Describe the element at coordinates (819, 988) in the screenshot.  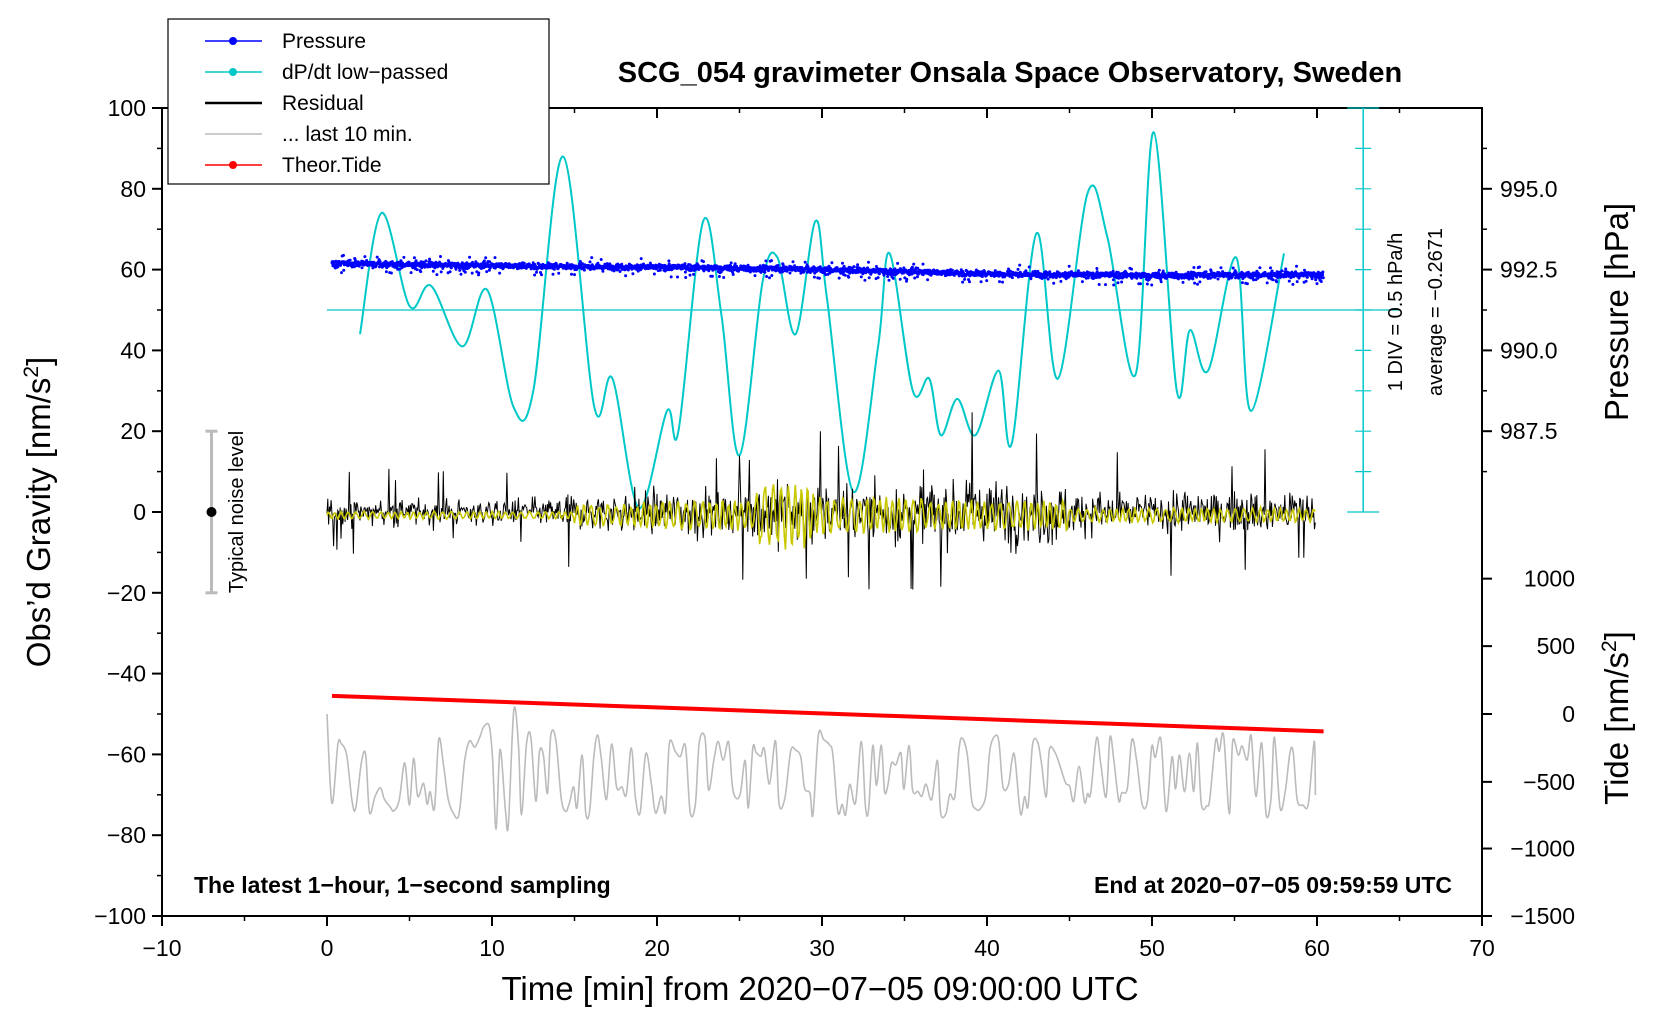
I see `x-axis-title: Time [min] from 2020−07−05 09:00:00 UTC` at that location.